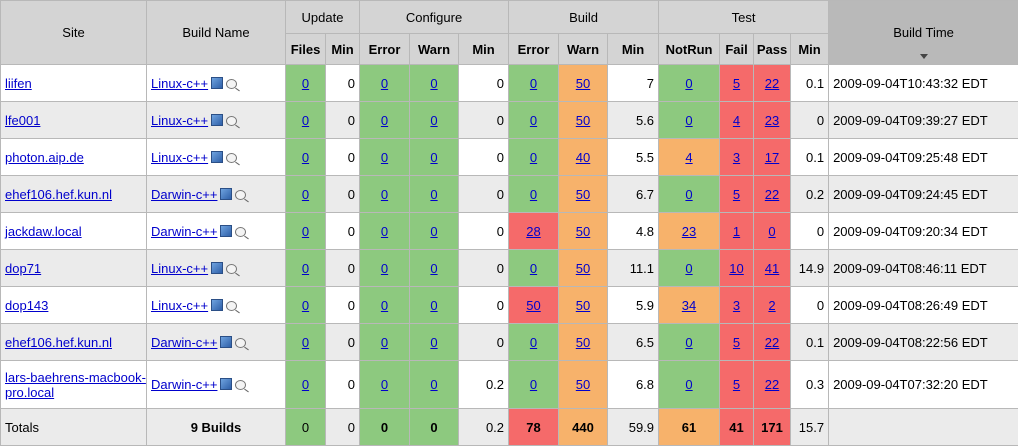 The width and height of the screenshot is (1018, 446). What do you see at coordinates (533, 305) in the screenshot?
I see `build-error-link: 50` at bounding box center [533, 305].